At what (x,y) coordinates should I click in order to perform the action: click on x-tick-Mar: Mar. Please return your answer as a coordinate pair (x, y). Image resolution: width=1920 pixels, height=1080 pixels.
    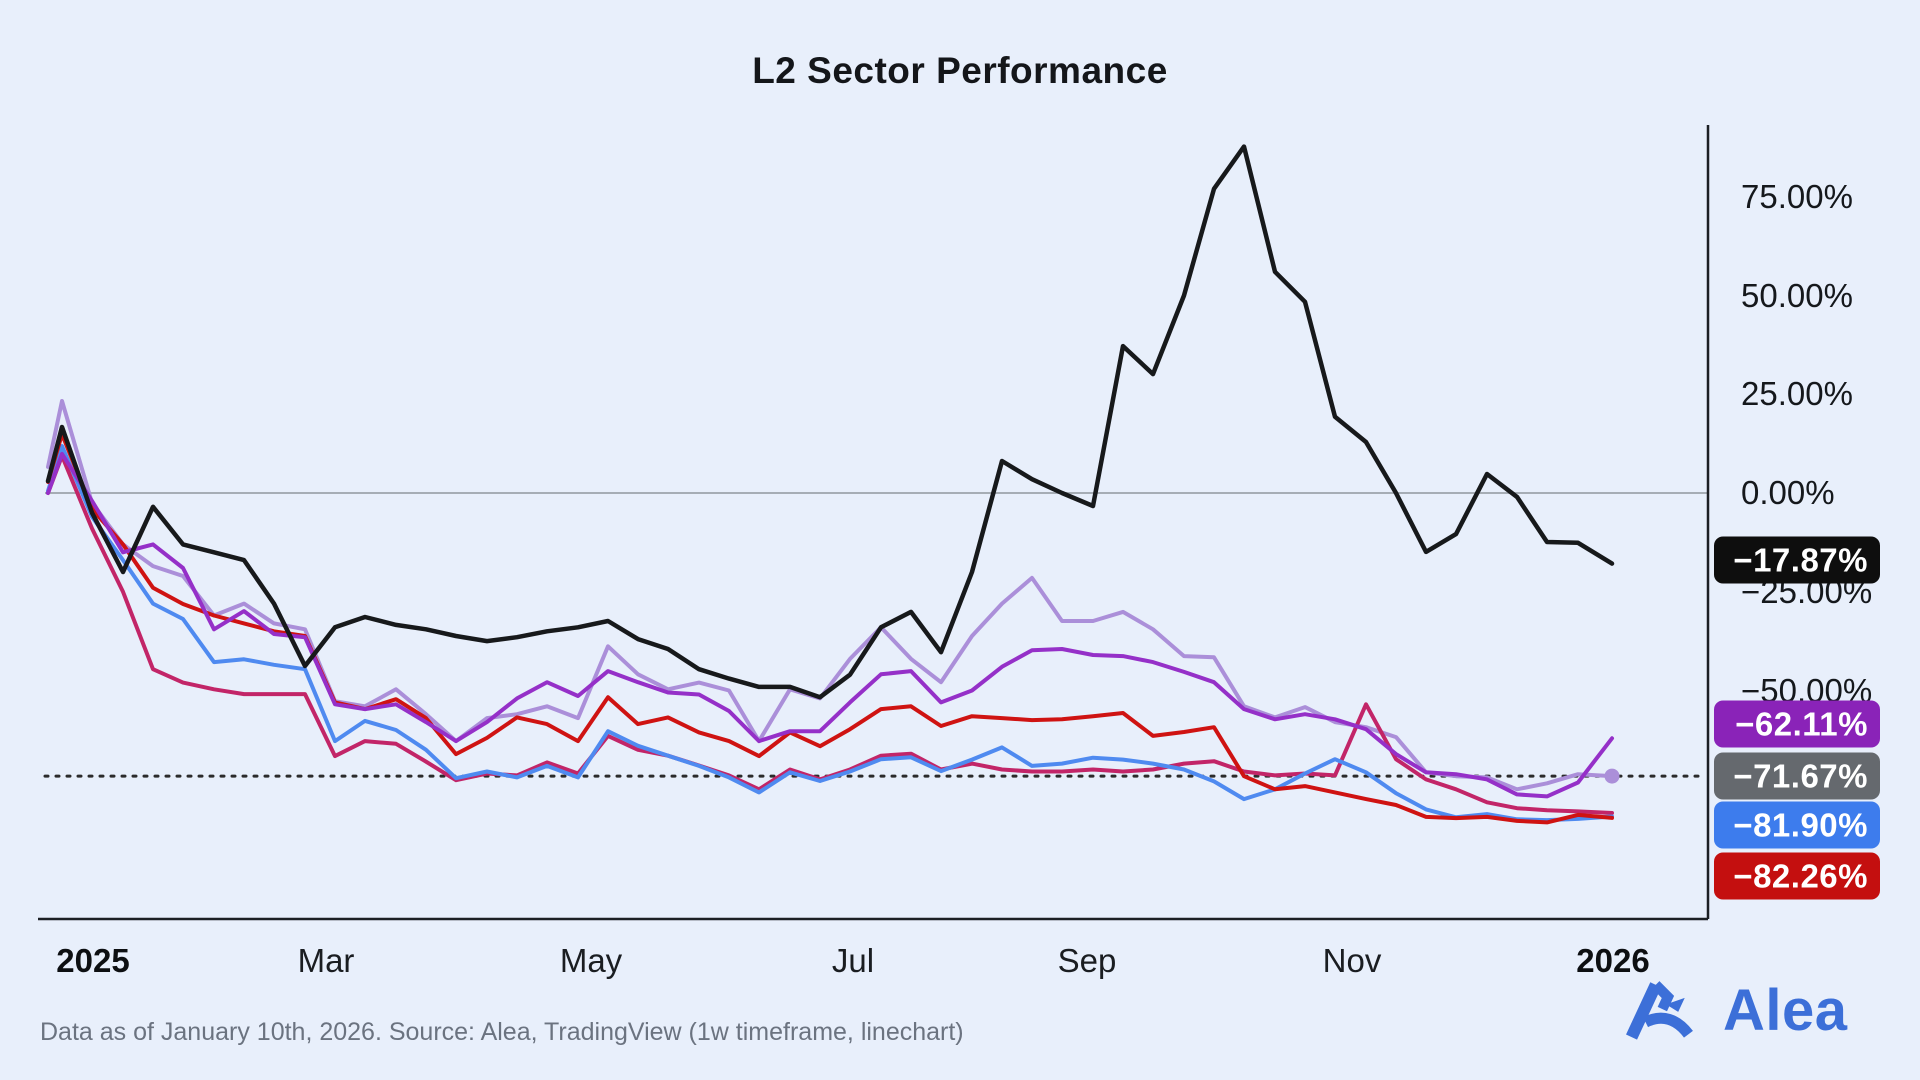
    Looking at the image, I should click on (326, 960).